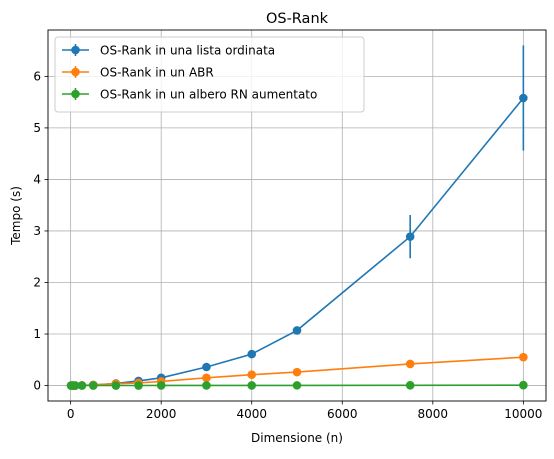 The image size is (554, 459). I want to click on y-tick-label: 6, so click(37, 76).